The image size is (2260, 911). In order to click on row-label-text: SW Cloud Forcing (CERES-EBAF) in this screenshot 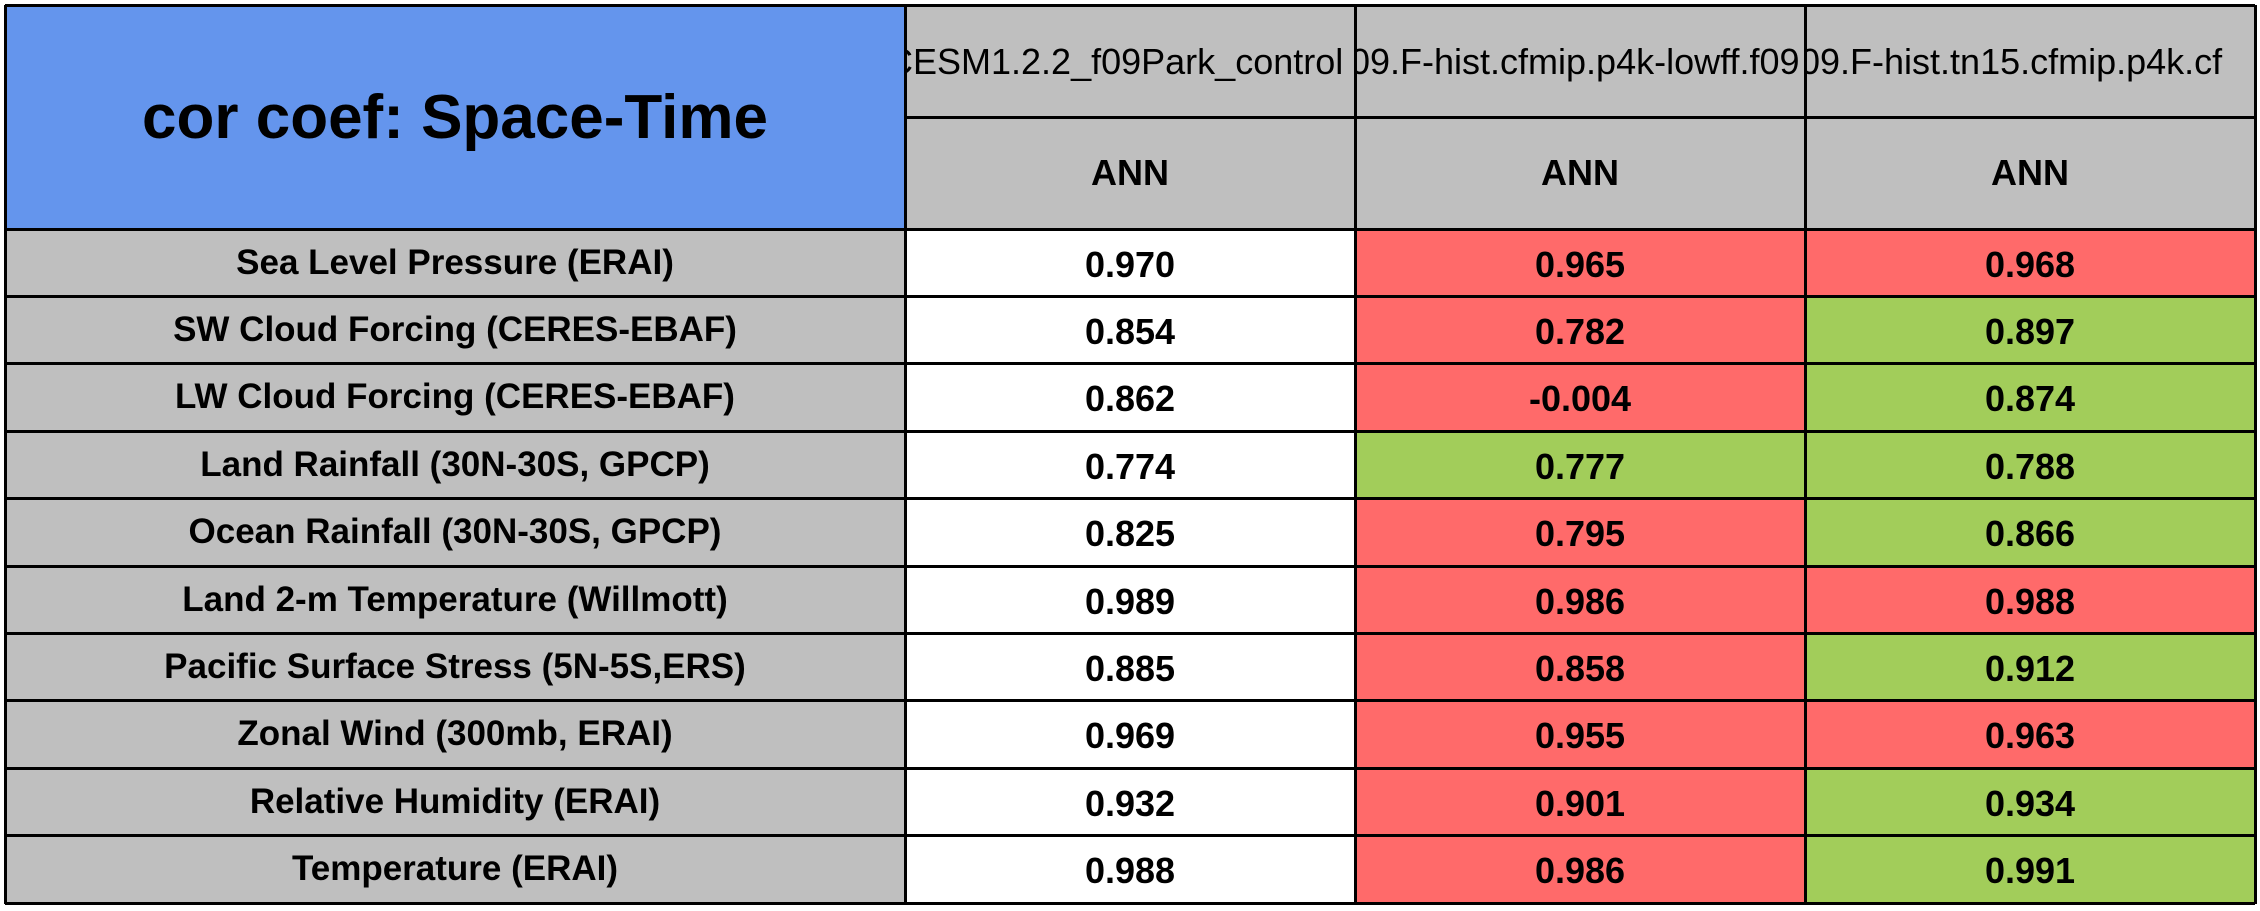, I will do `click(455, 330)`.